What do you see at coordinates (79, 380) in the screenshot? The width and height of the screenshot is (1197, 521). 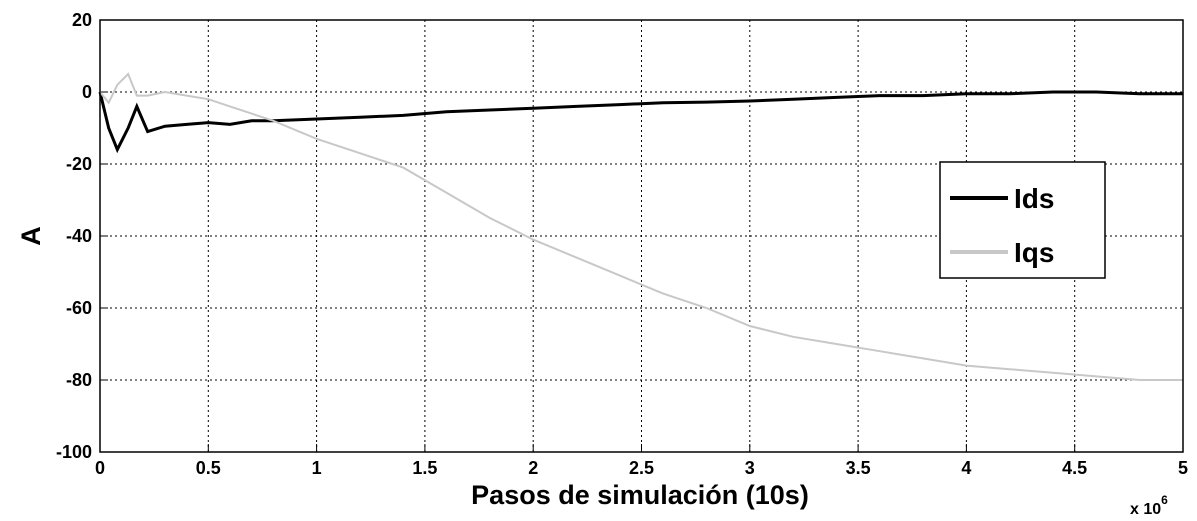 I see `y-tick-label: -80` at bounding box center [79, 380].